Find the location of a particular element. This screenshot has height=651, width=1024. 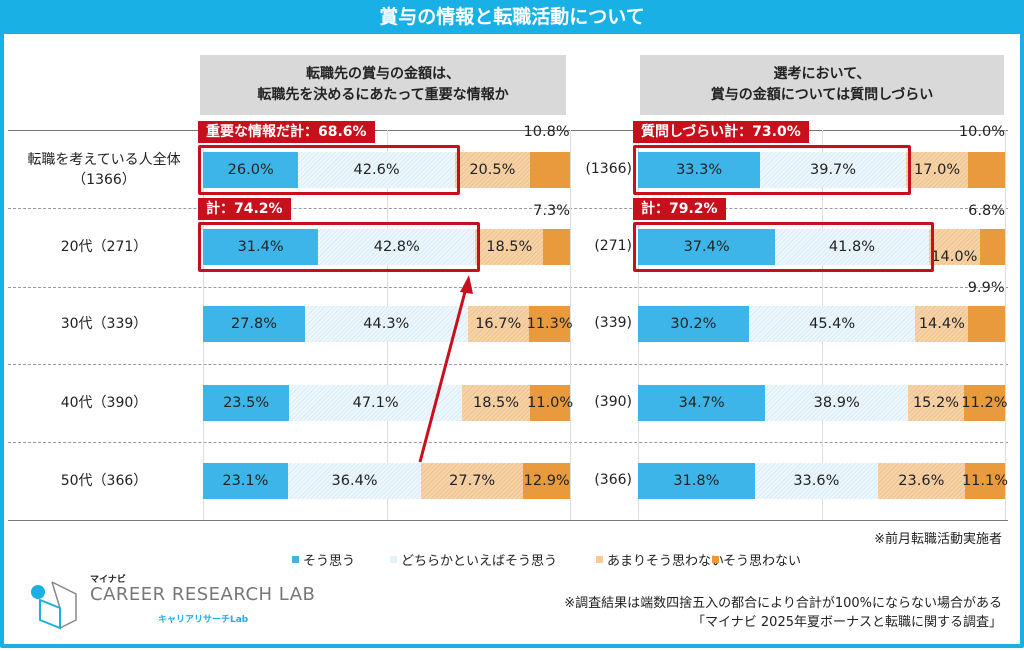

sample-size-label: (271) is located at coordinates (613, 246).